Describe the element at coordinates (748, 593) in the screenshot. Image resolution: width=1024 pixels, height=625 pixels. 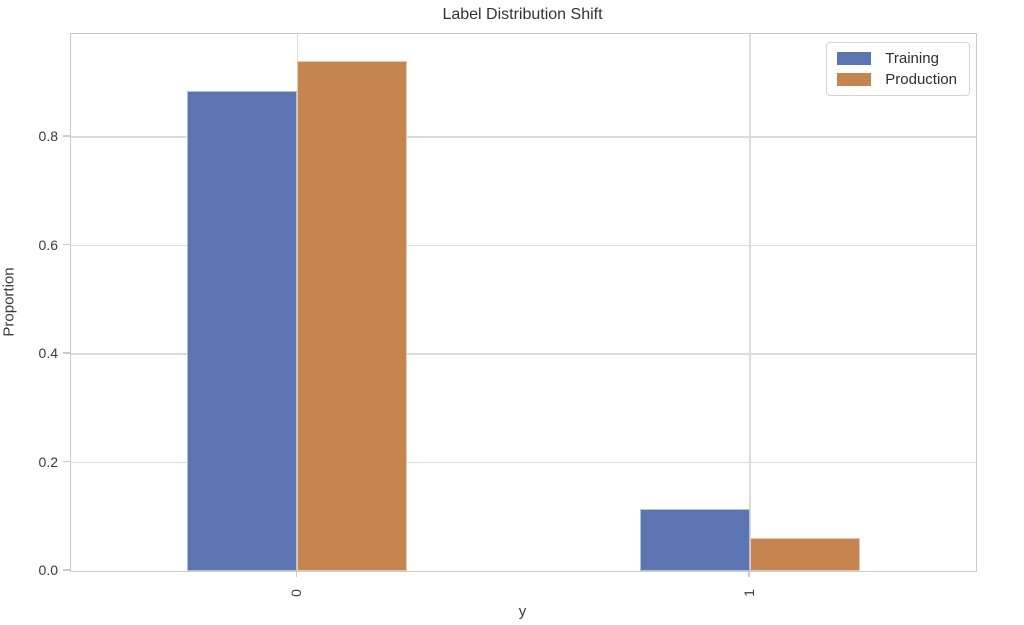
I see `x-tick-label: 1` at that location.